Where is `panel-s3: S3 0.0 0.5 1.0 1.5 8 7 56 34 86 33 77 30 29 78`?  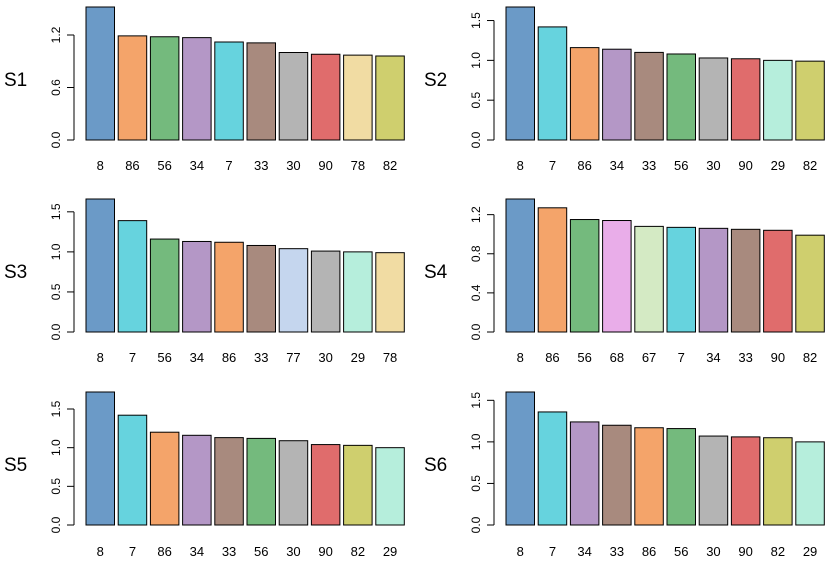 panel-s3: S3 0.0 0.5 1.0 1.5 8 7 56 34 86 33 77 30 29 78 is located at coordinates (204, 281).